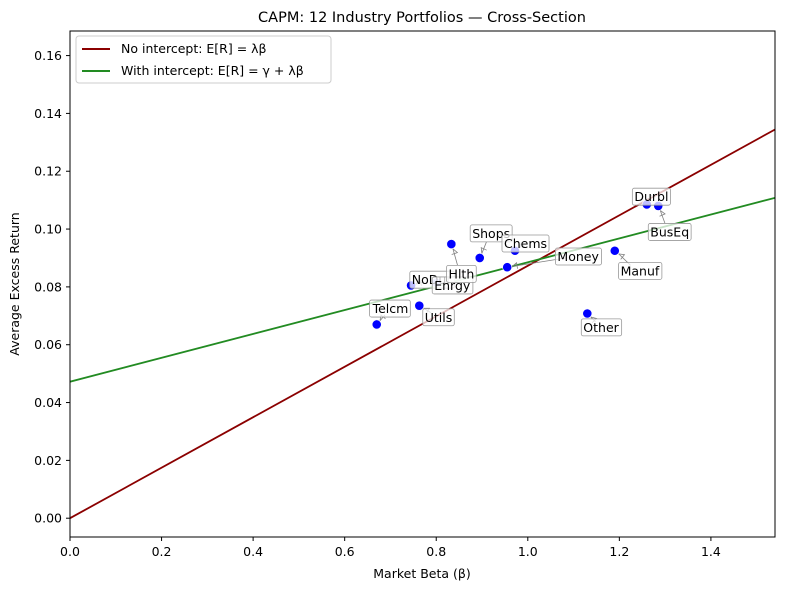 Image resolution: width=785 pixels, height=590 pixels. I want to click on x-tick-label: 1.2, so click(619, 551).